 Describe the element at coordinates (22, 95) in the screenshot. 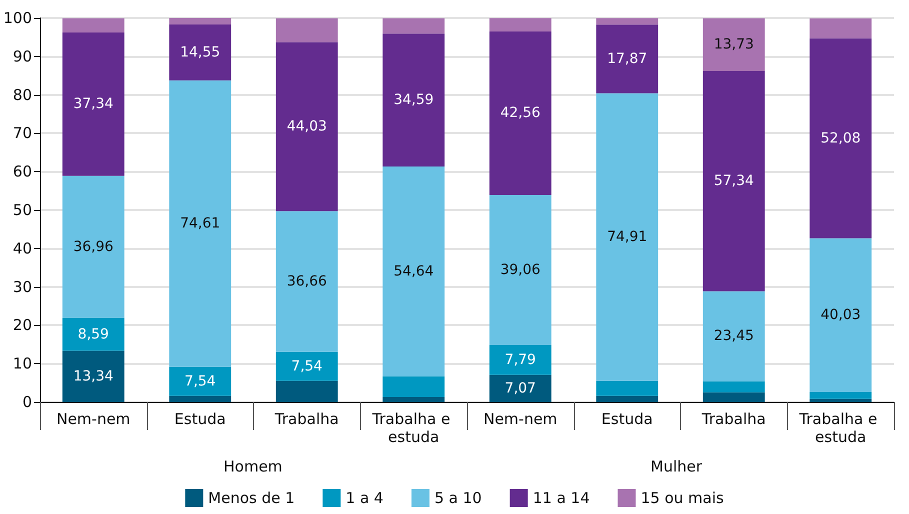

I see `y-tick-label: 80` at that location.